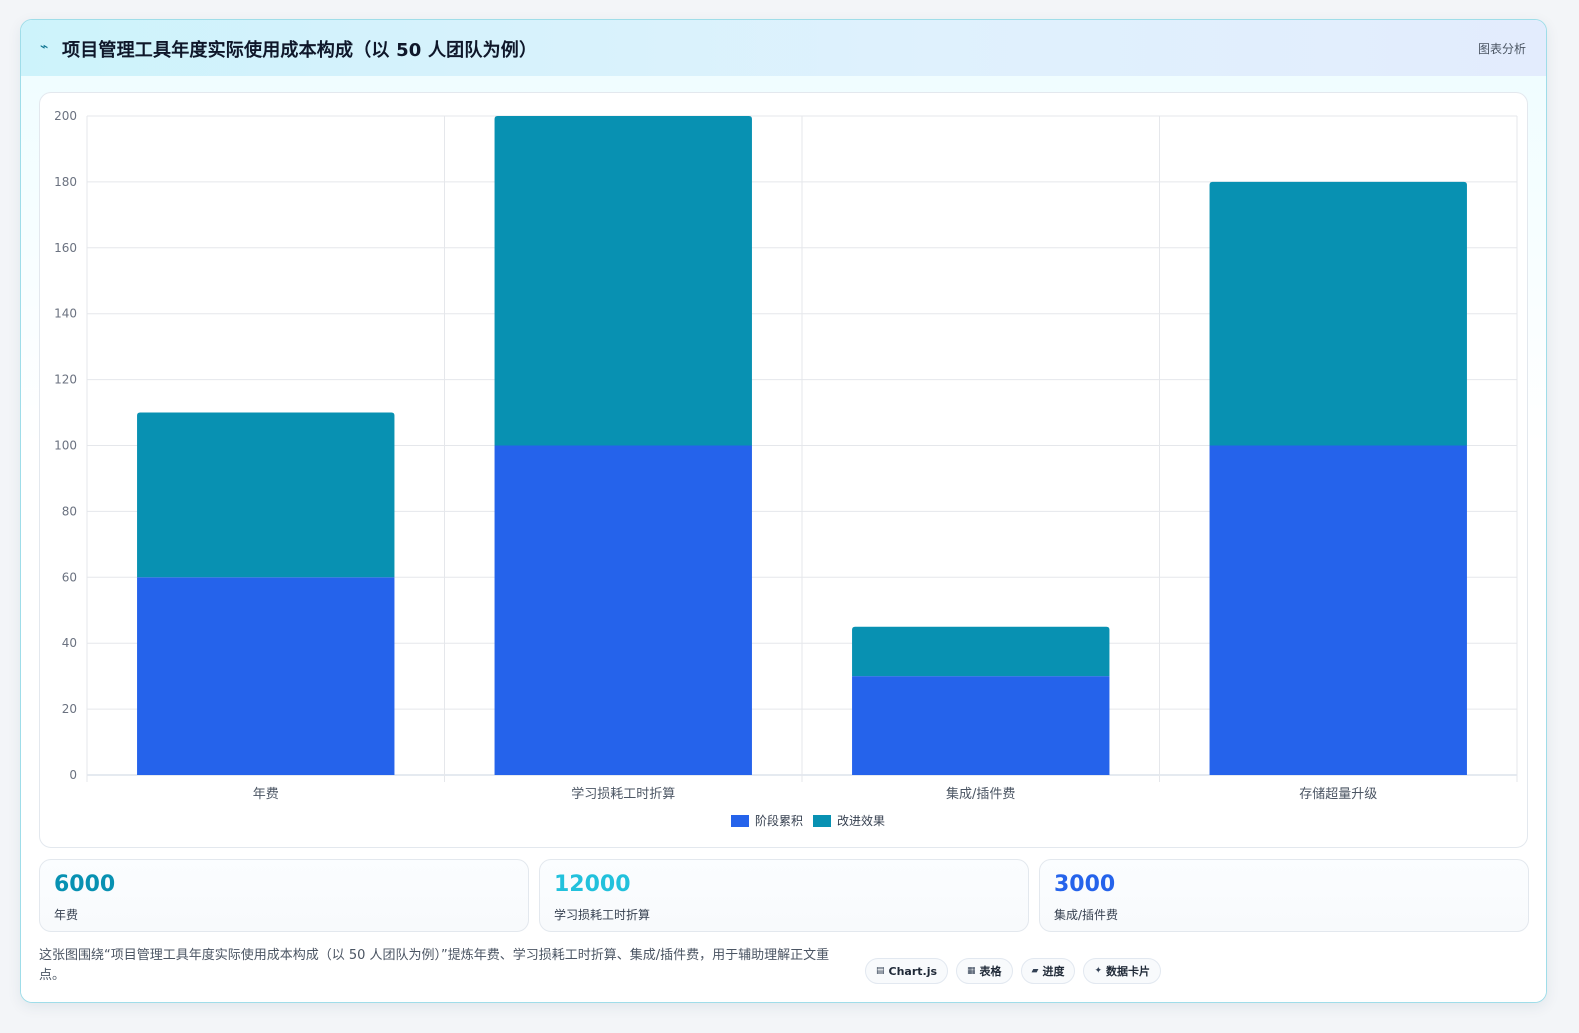  What do you see at coordinates (971, 971) in the screenshot?
I see `table-icon: ▦` at bounding box center [971, 971].